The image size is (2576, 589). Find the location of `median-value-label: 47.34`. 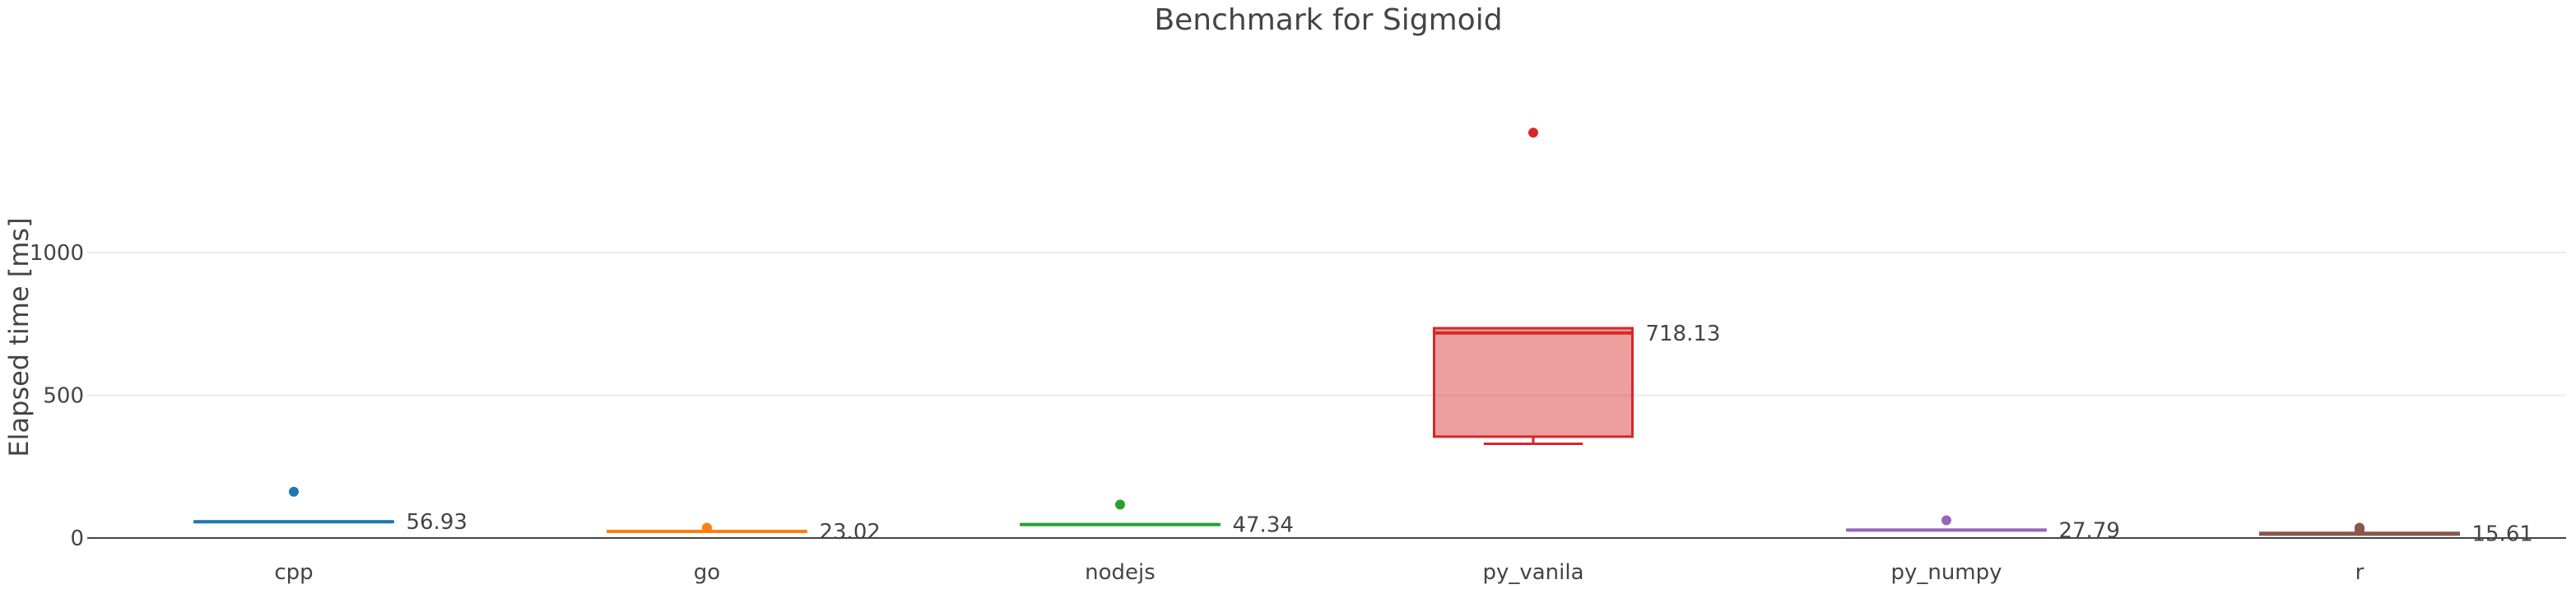

median-value-label: 47.34 is located at coordinates (1262, 525).